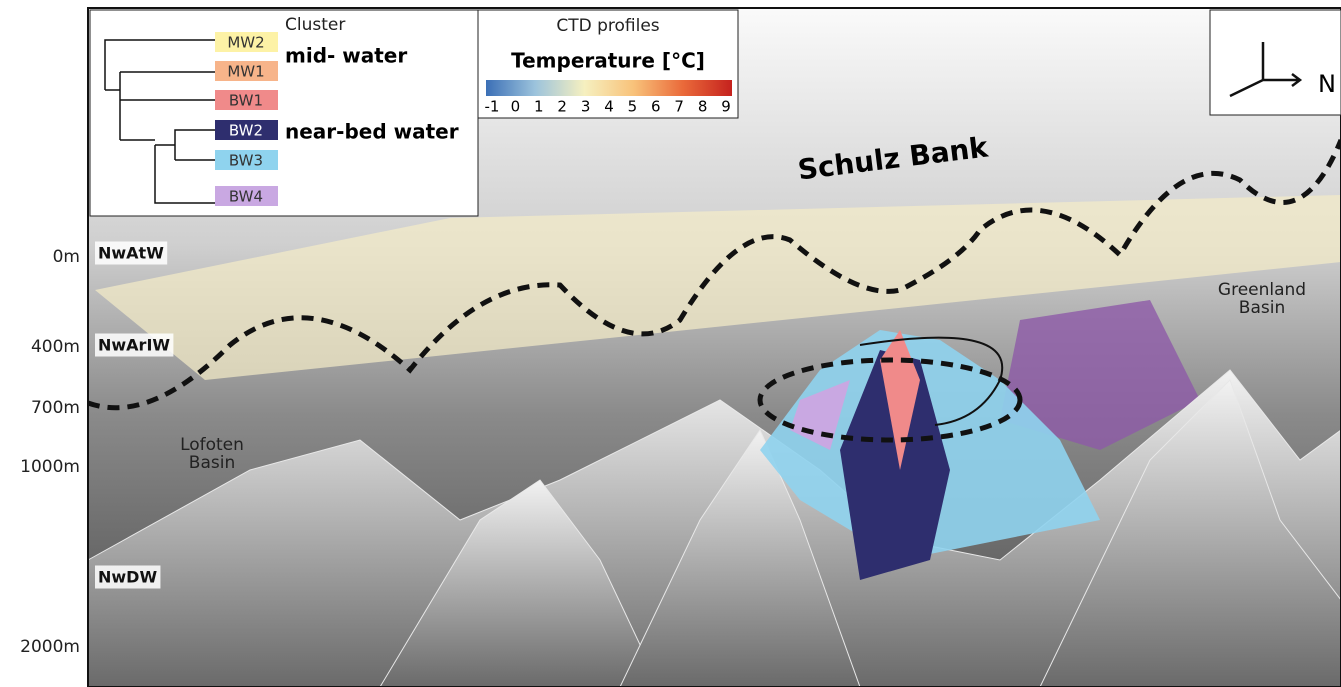  I want to click on basin-label: Lofoten, so click(212, 445).